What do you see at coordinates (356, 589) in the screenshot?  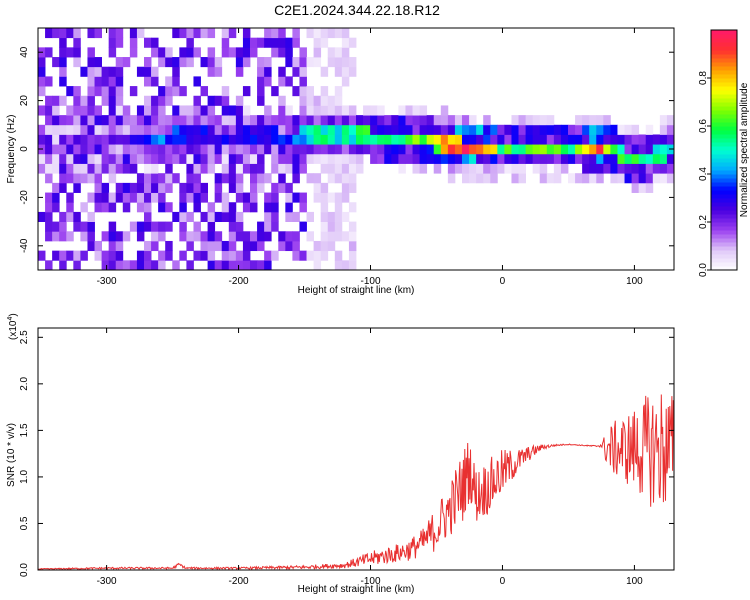 I see `snr-x-label: Height of straight line (km)` at bounding box center [356, 589].